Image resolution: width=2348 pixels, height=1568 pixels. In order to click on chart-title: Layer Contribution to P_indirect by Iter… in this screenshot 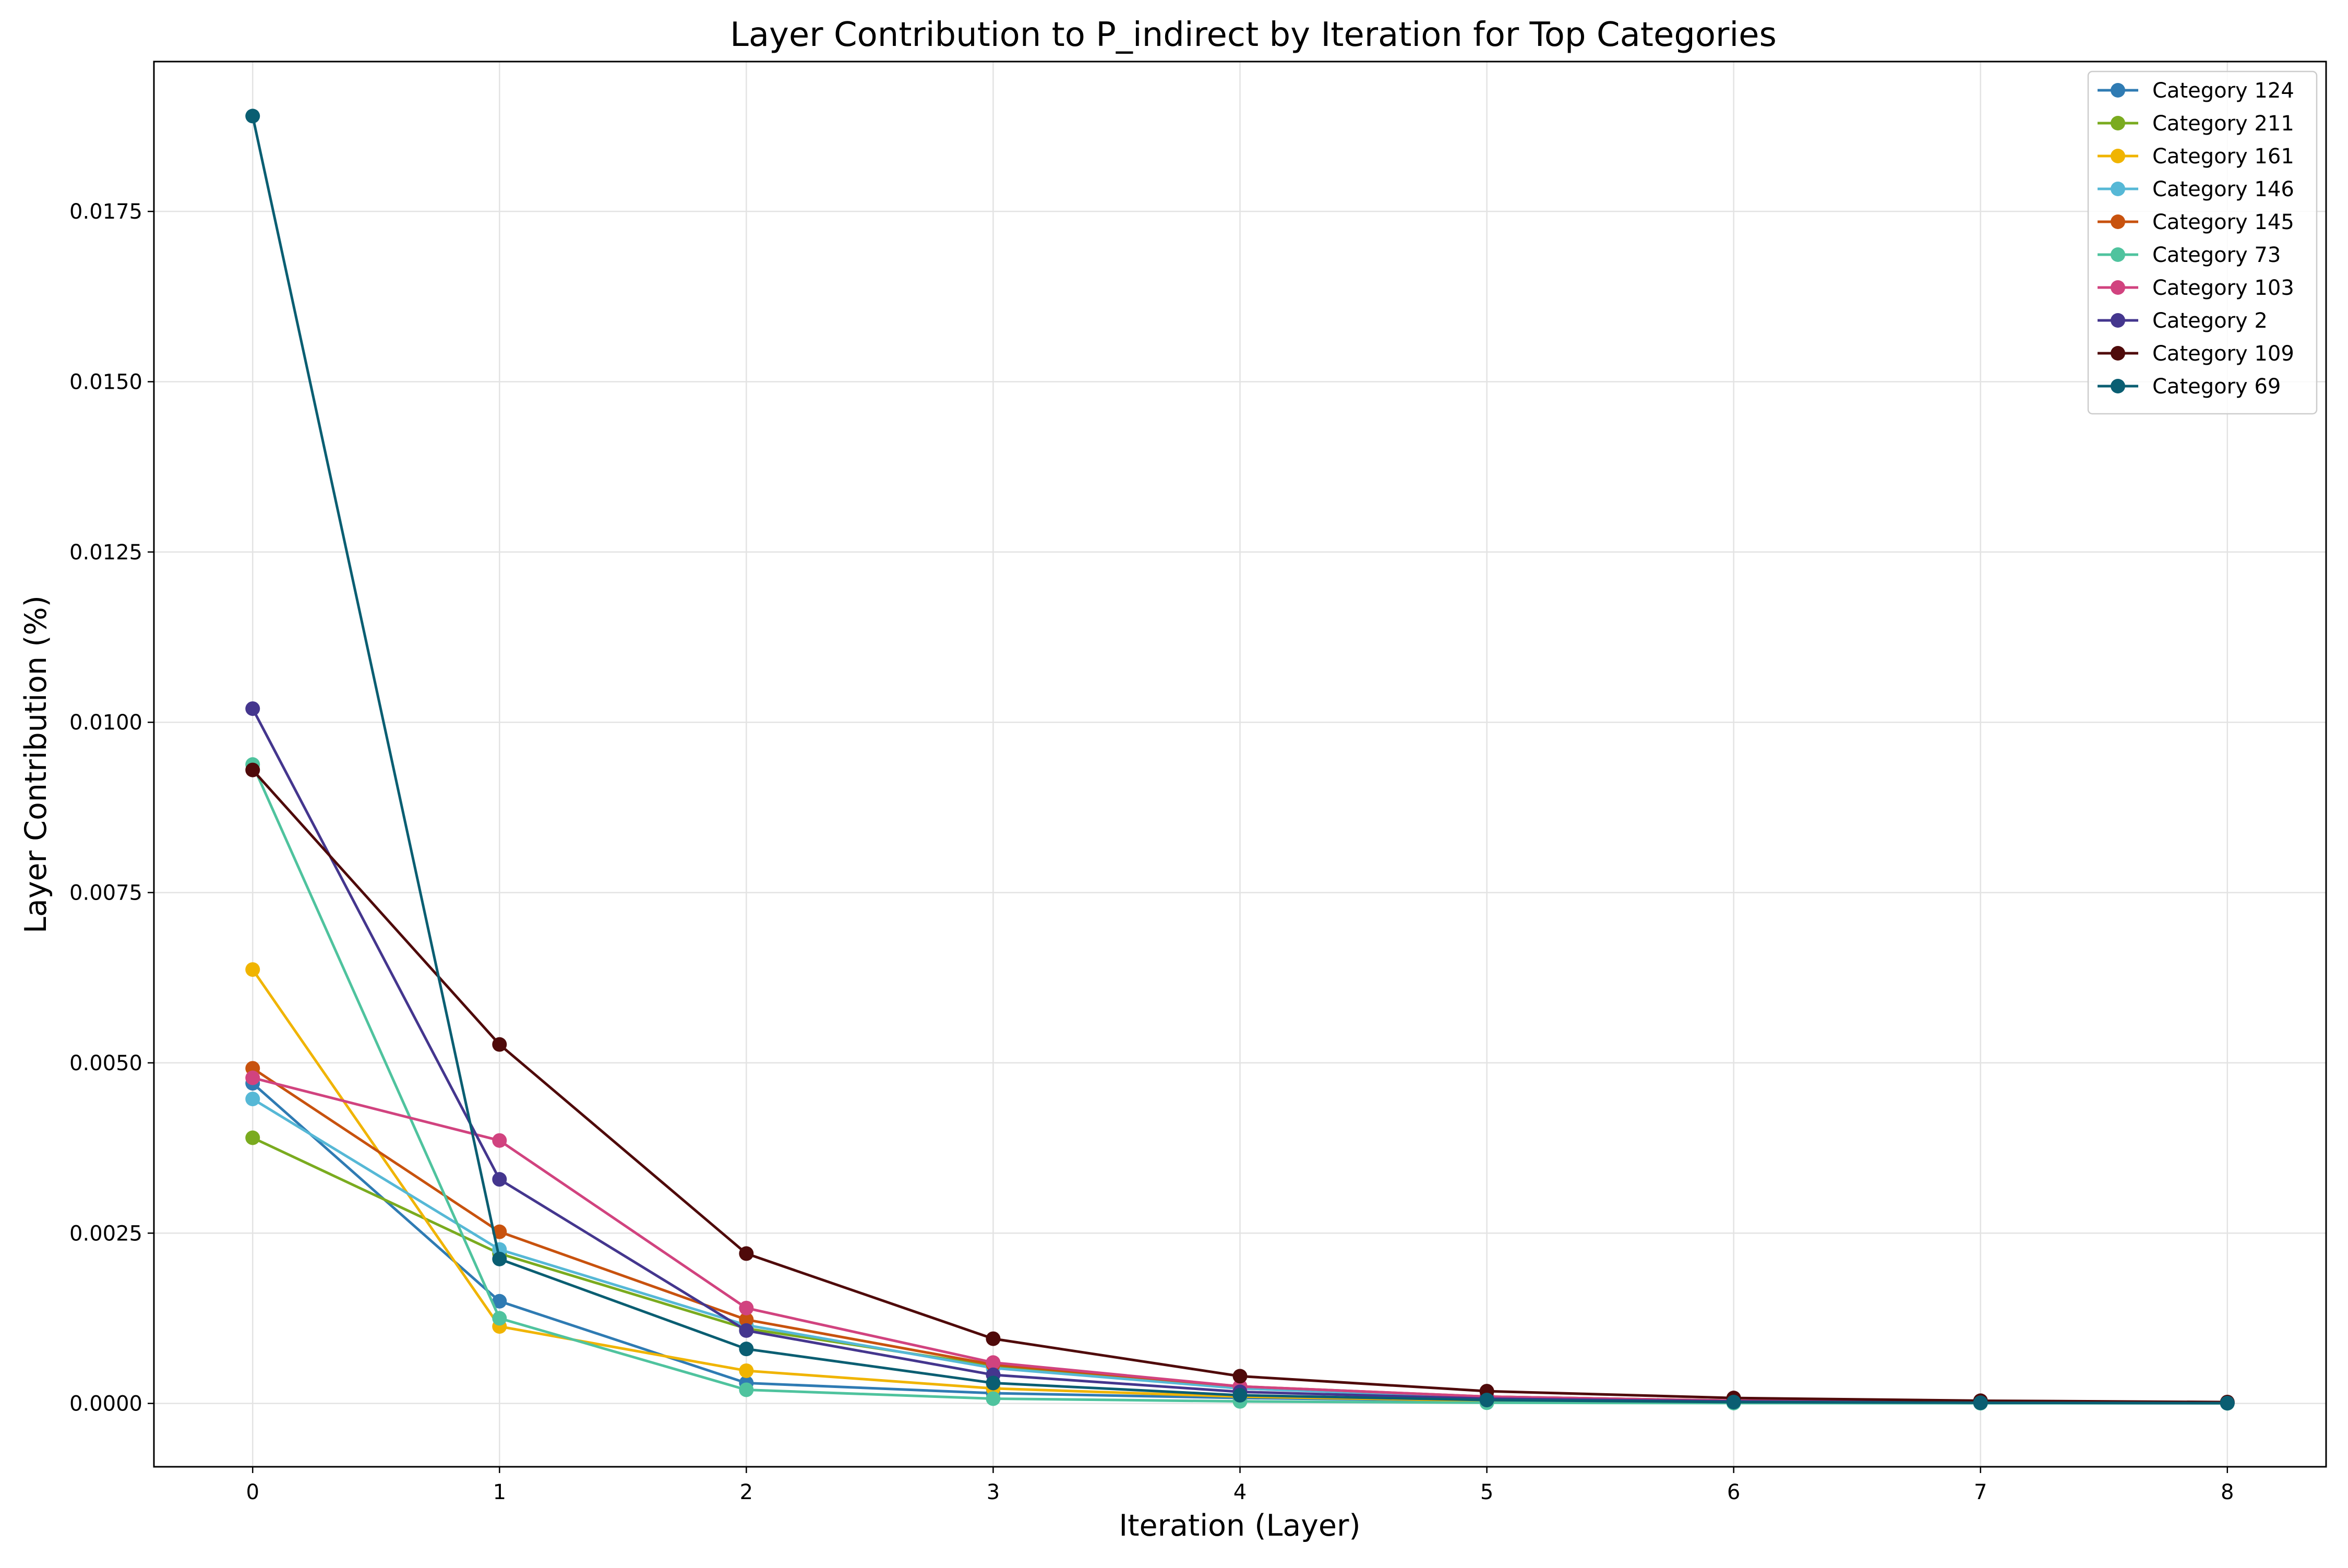, I will do `click(1254, 35)`.